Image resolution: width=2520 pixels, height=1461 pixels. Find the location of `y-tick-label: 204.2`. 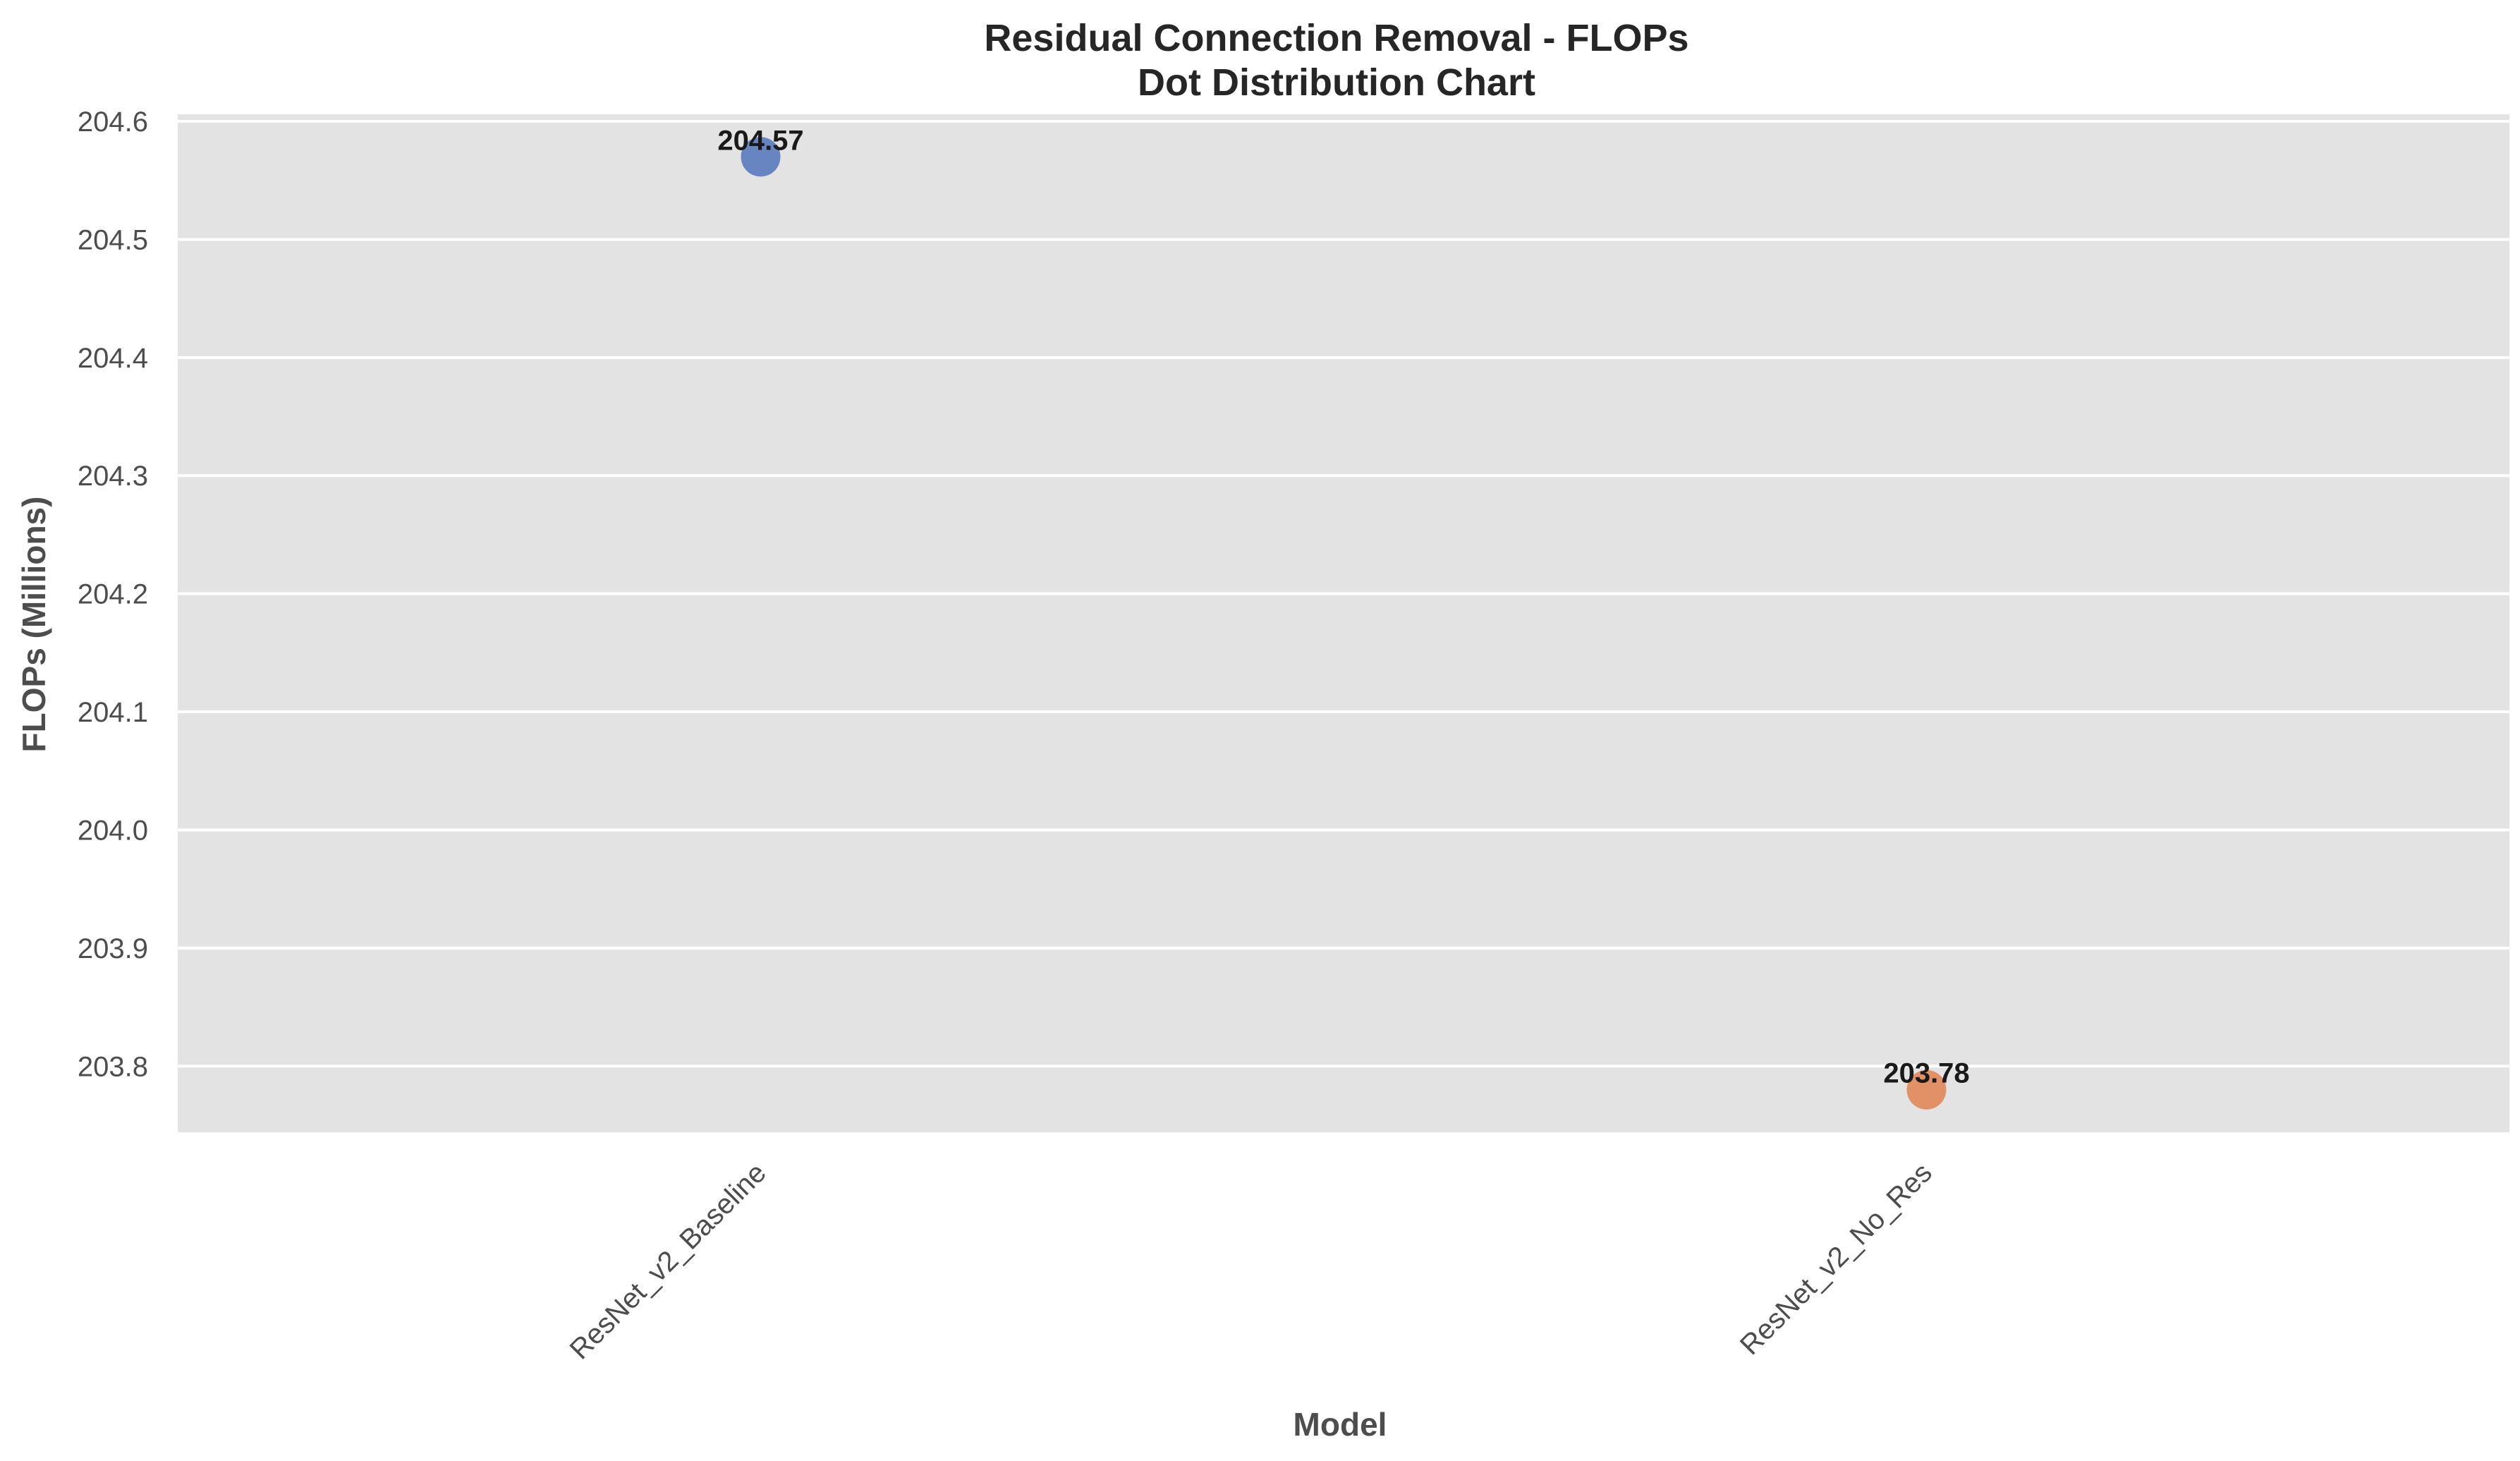

y-tick-label: 204.2 is located at coordinates (113, 595).